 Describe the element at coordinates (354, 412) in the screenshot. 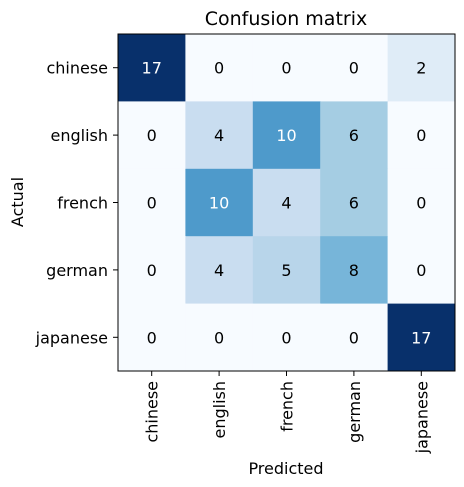

I see `x-tick-label: german` at that location.